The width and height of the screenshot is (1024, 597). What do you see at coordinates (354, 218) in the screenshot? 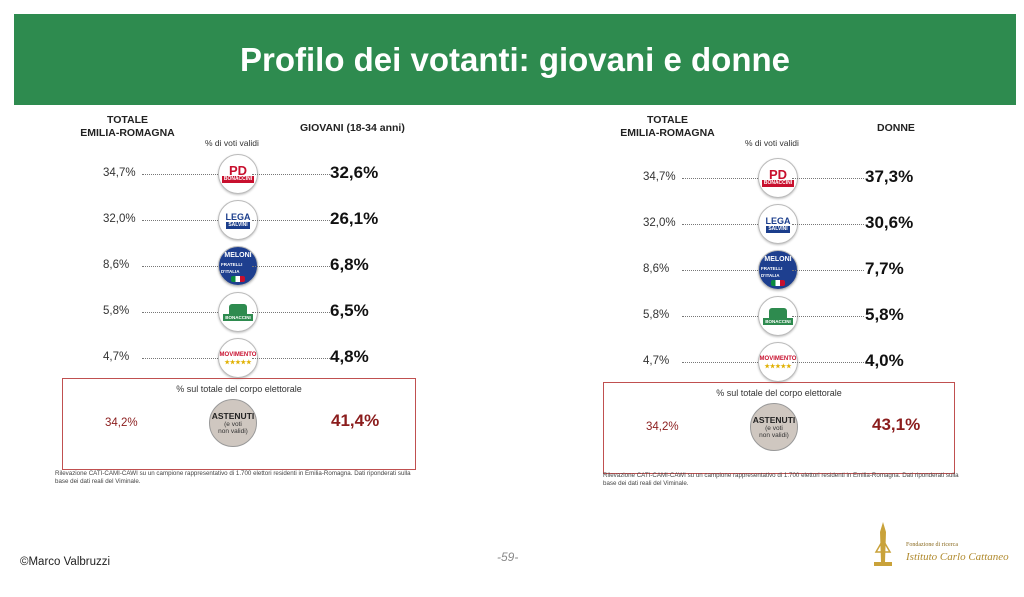
I see `group-value: 26,1%` at bounding box center [354, 218].